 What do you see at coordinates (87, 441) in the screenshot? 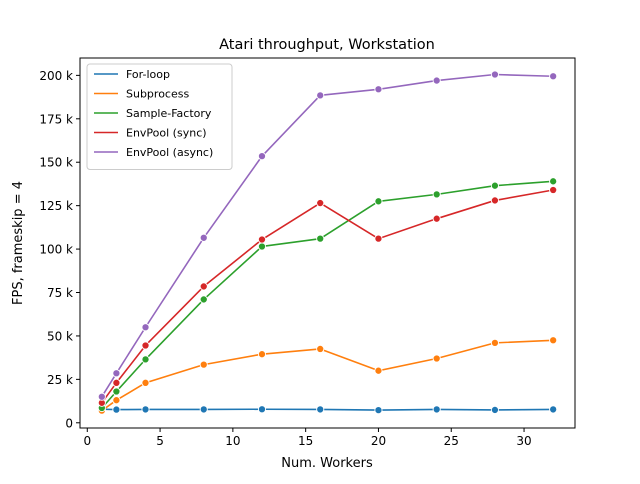
I see `x-tick-label: 0` at bounding box center [87, 441].